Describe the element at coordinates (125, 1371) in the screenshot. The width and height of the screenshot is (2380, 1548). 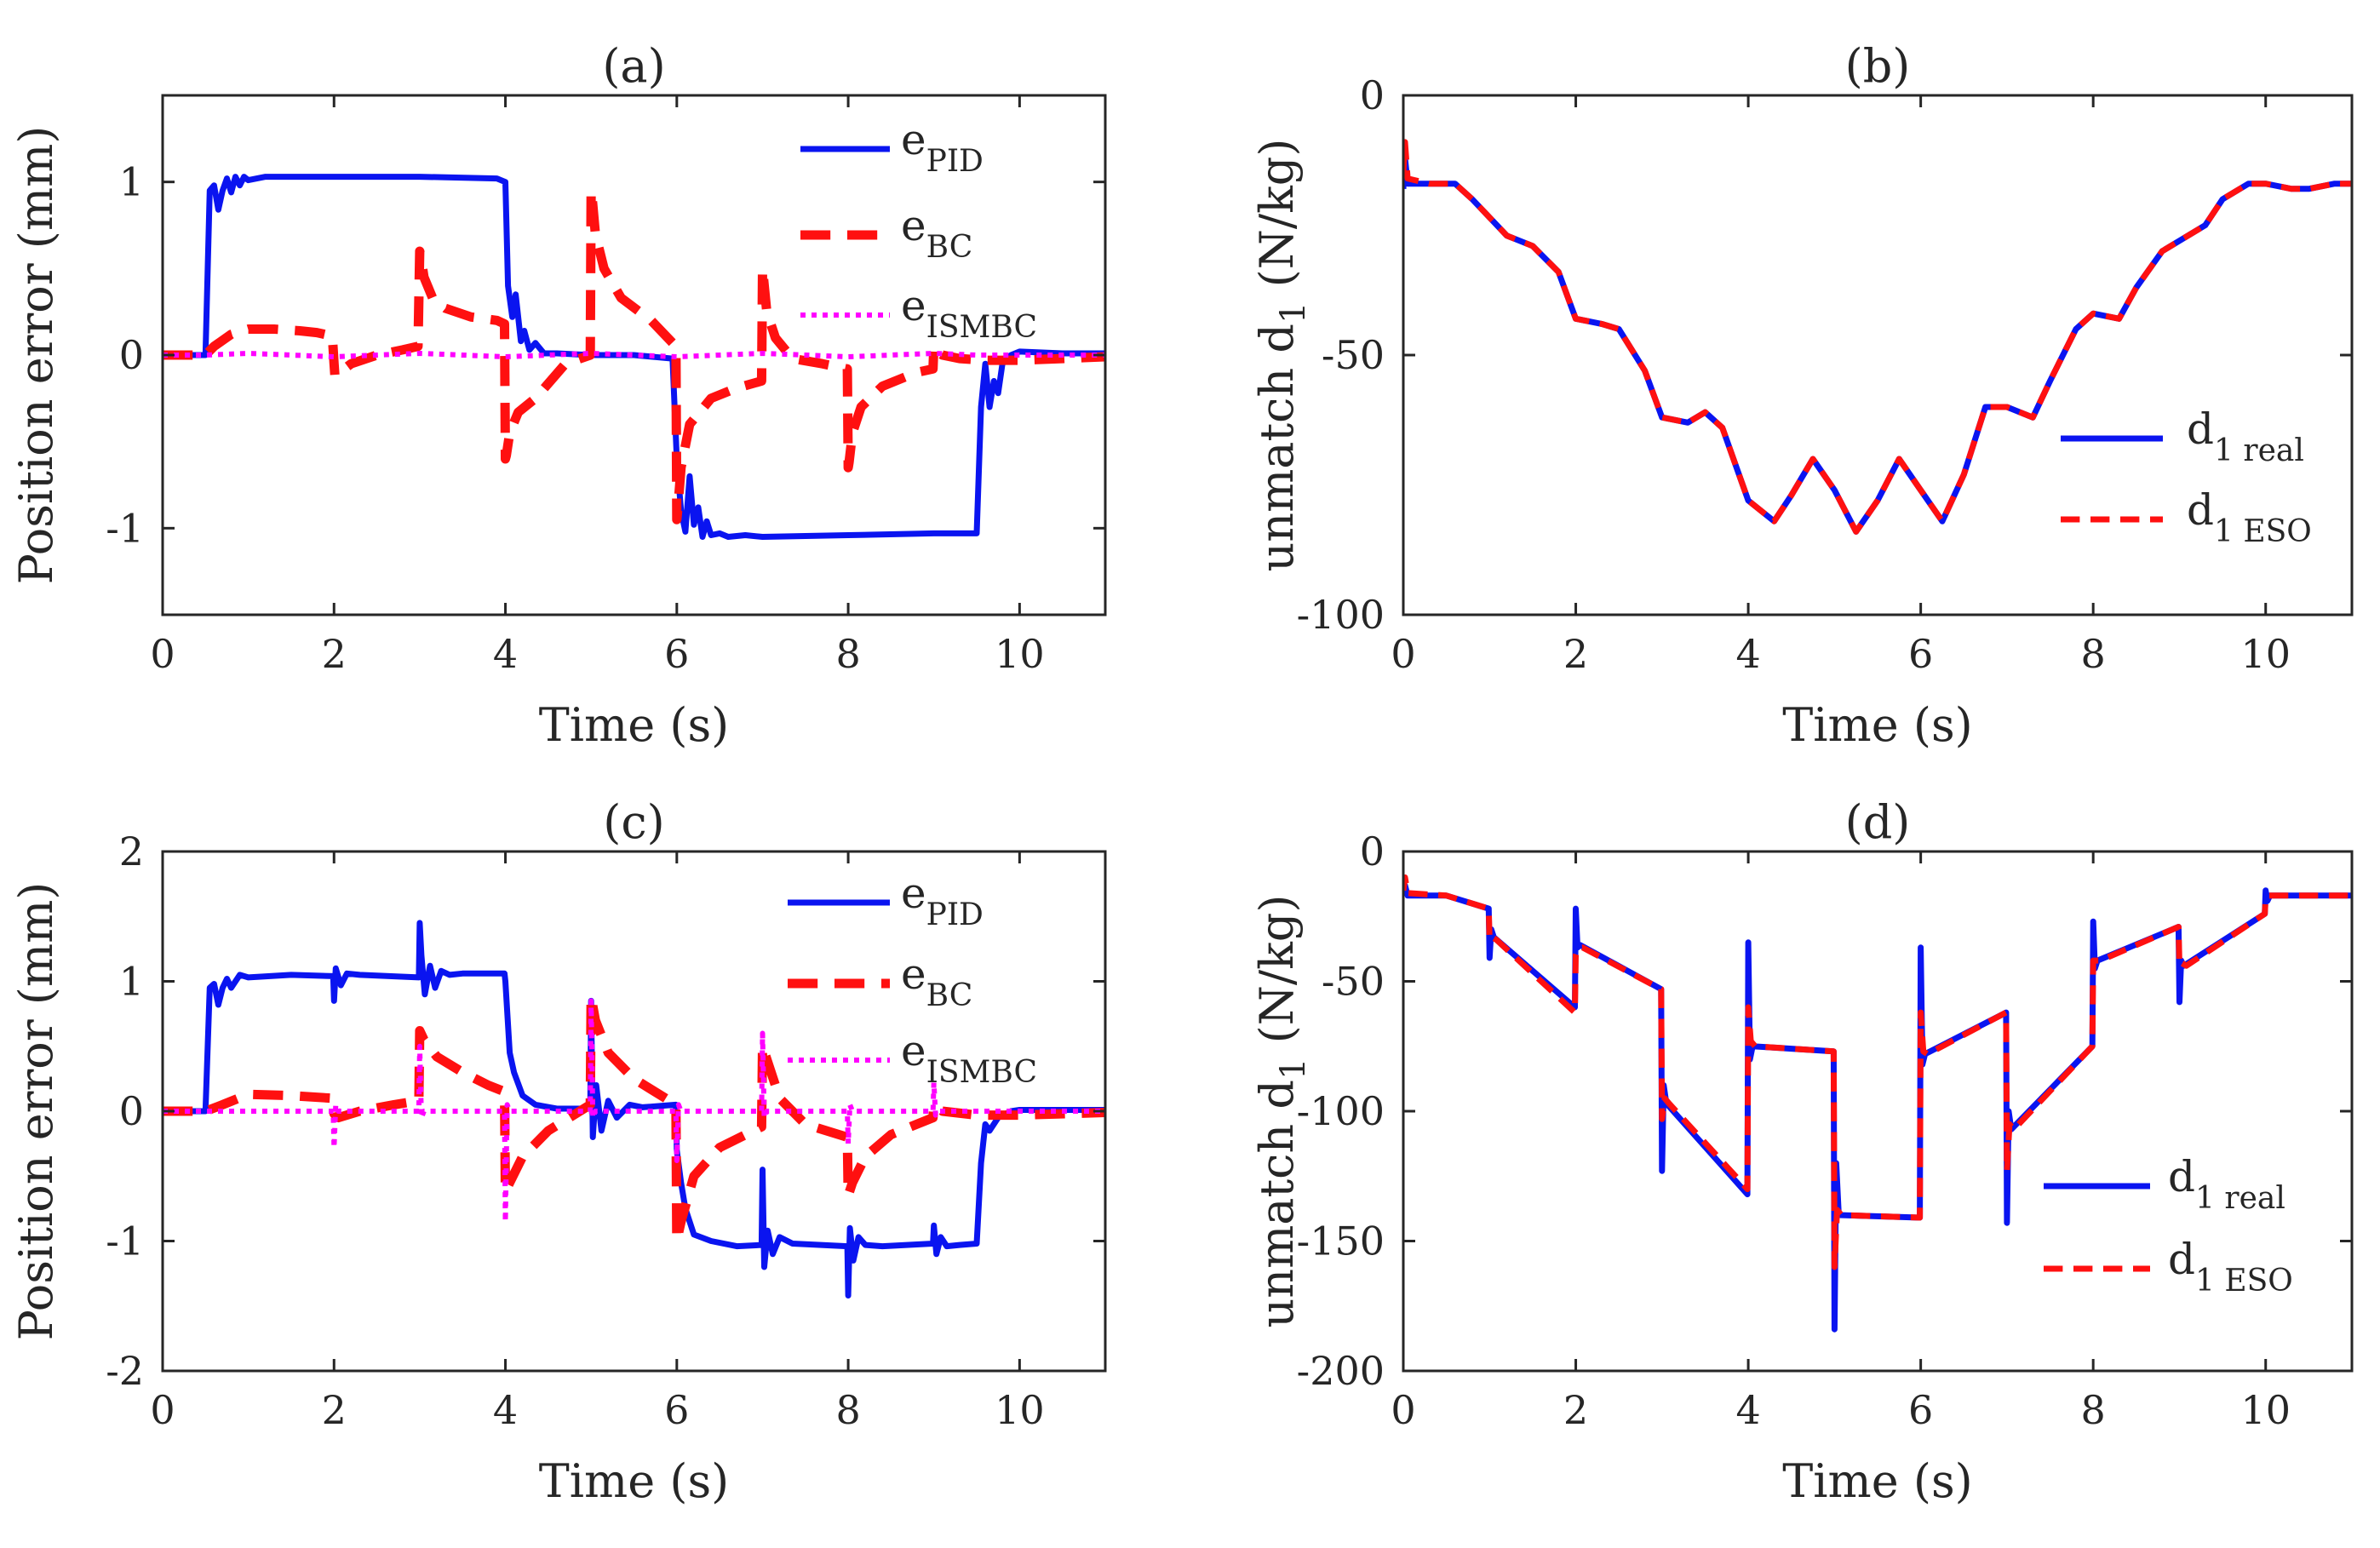
I see `y-tick-label: -2` at that location.